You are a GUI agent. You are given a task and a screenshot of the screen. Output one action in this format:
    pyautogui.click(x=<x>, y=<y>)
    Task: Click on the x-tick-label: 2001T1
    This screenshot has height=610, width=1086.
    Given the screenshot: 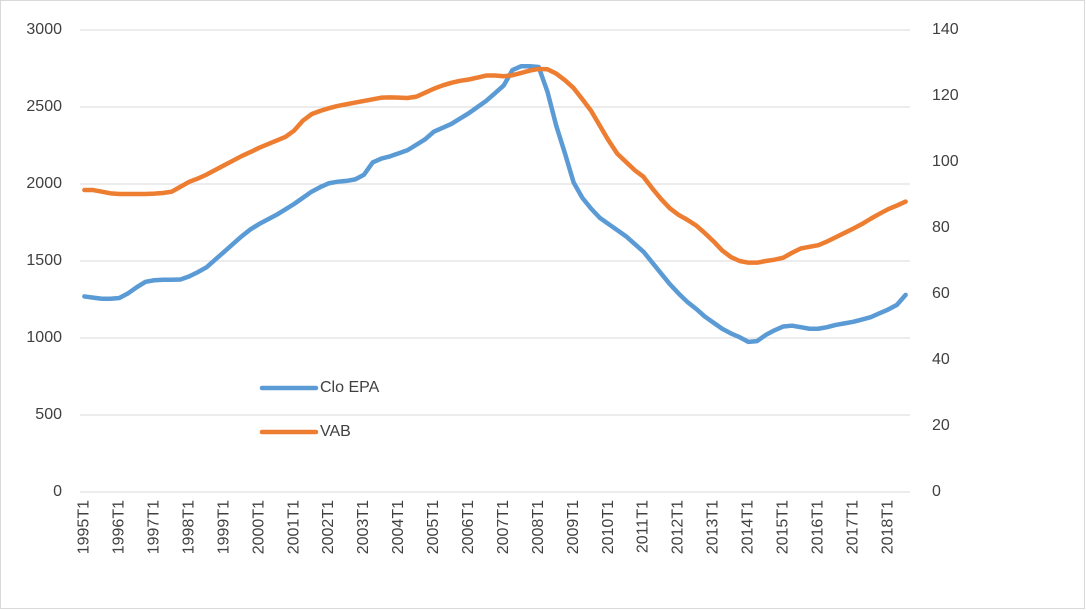 What is the action you would take?
    pyautogui.click(x=293, y=527)
    